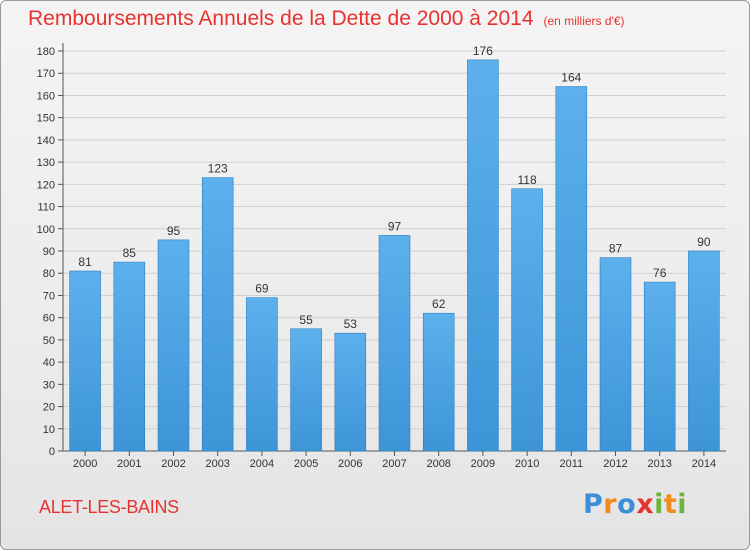  I want to click on y-tick-label: 100, so click(46, 230).